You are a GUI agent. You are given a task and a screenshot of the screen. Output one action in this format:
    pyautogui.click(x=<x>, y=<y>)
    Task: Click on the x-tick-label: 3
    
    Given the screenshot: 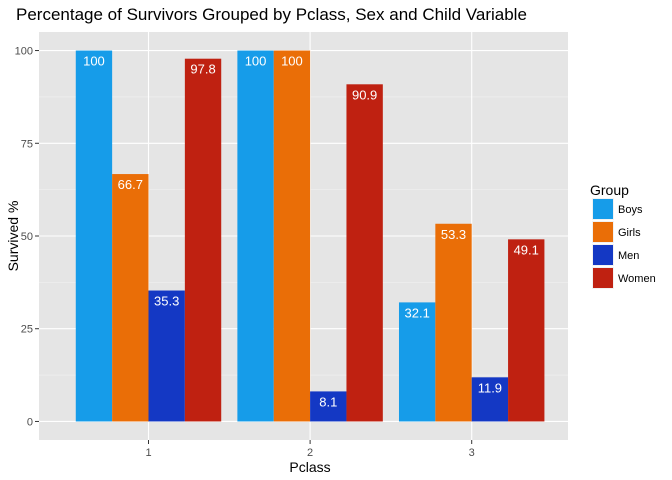 What is the action you would take?
    pyautogui.click(x=472, y=453)
    